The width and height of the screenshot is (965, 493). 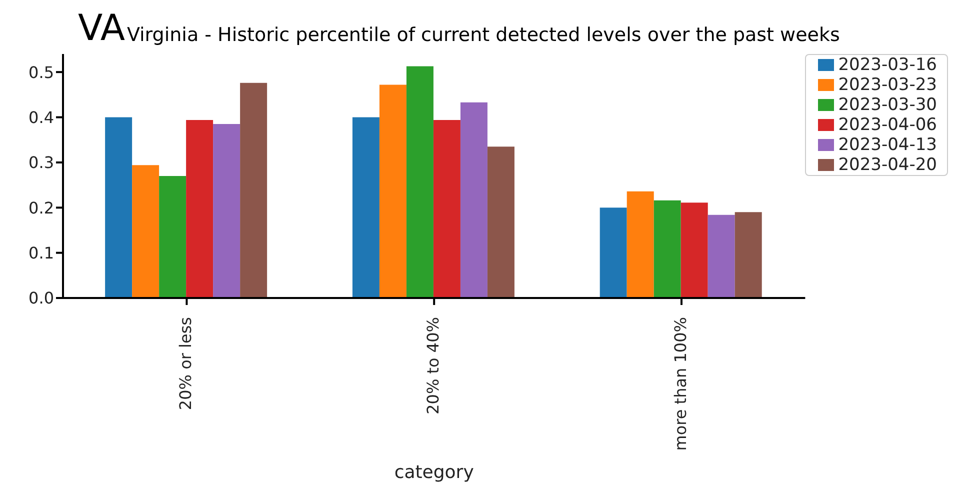 What do you see at coordinates (432, 365) in the screenshot?
I see `x-tick-label: 20% to 40%` at bounding box center [432, 365].